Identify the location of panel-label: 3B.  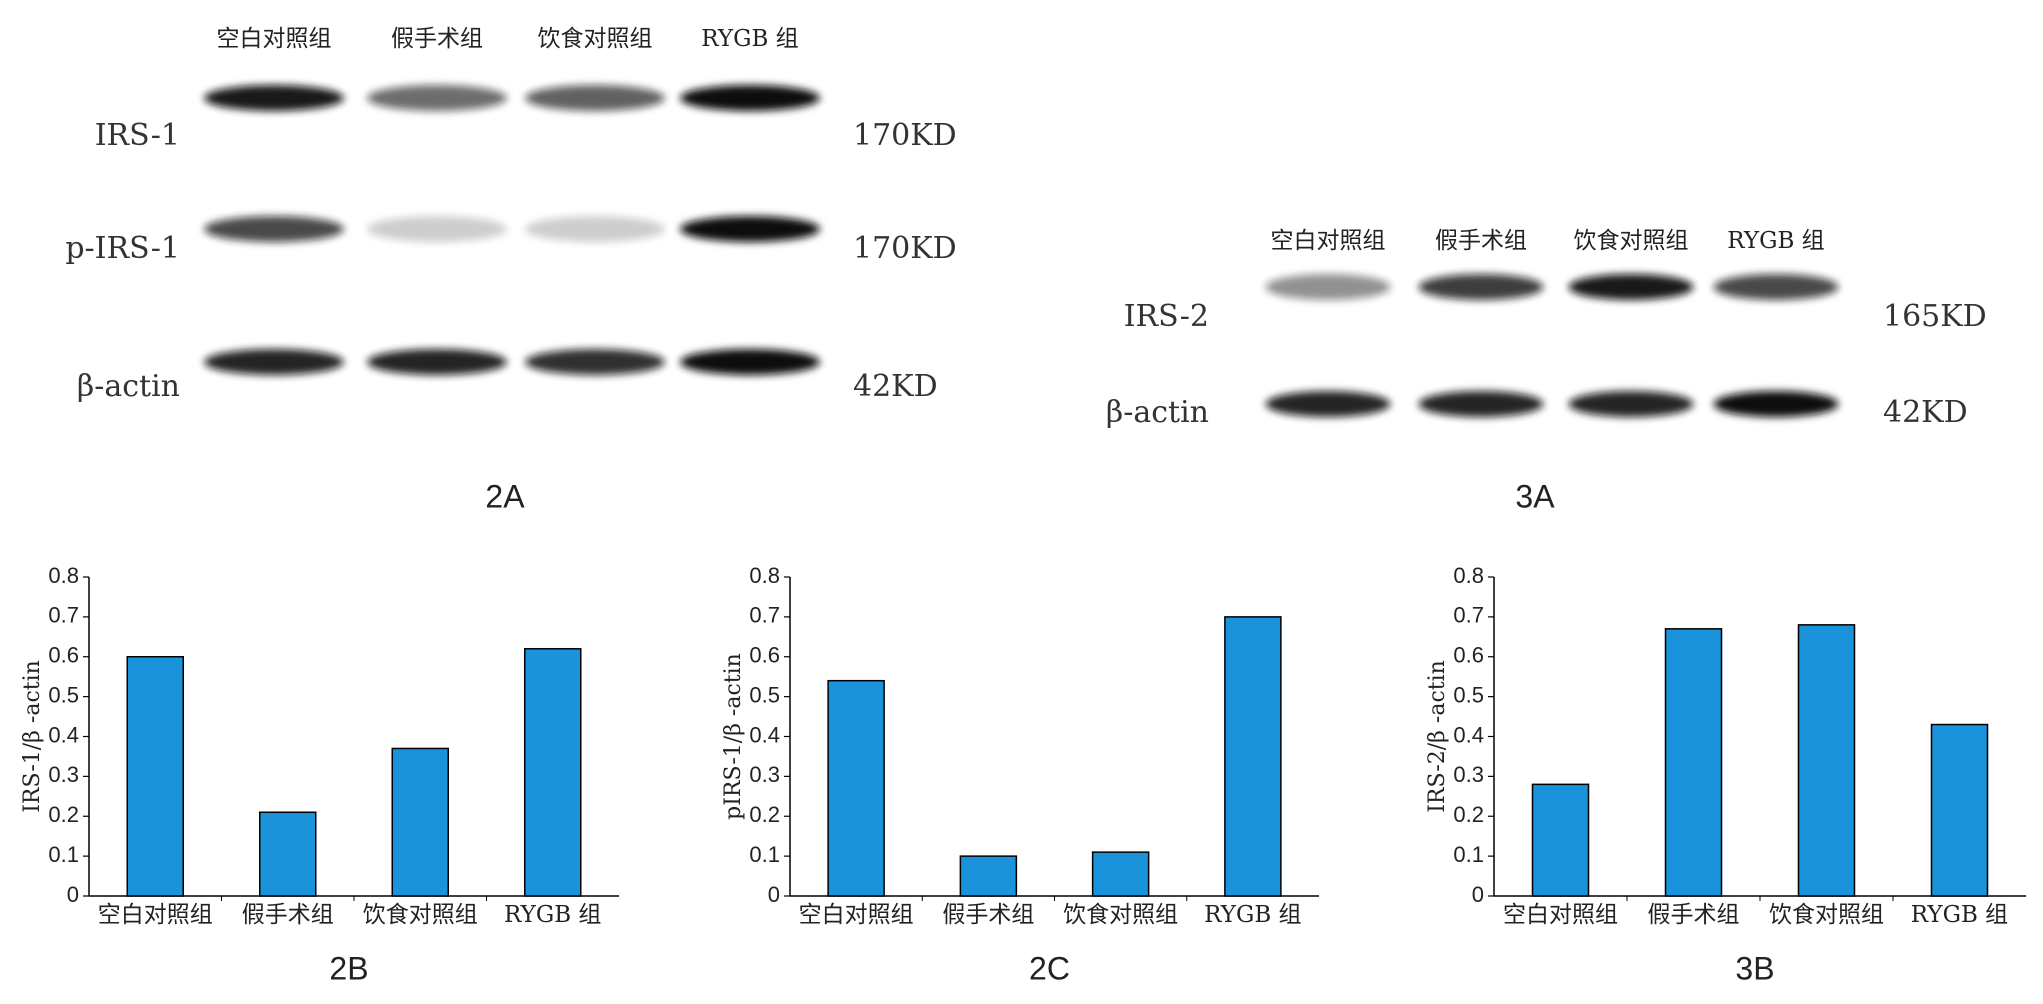
(1754, 968).